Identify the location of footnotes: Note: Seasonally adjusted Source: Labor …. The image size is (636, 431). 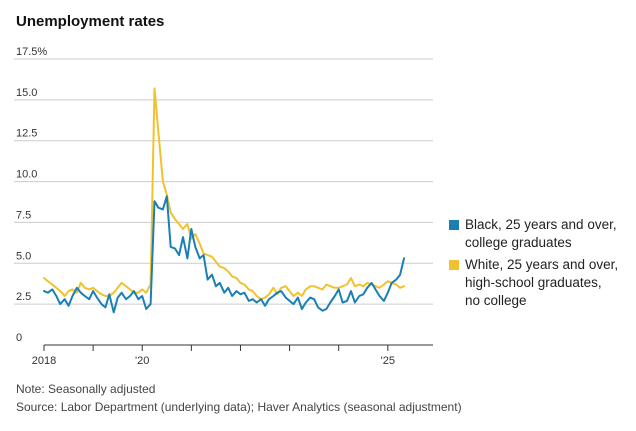
(239, 398).